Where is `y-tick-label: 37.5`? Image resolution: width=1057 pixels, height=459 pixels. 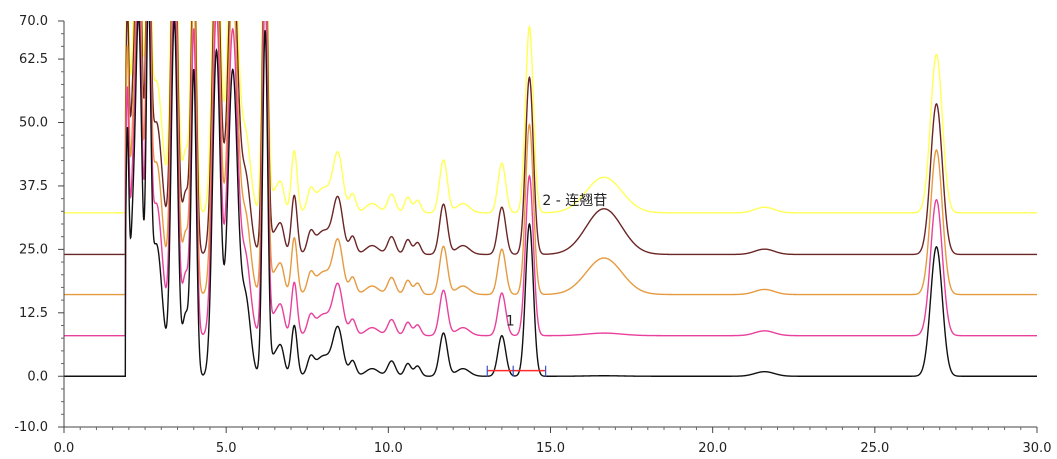
y-tick-label: 37.5 is located at coordinates (33, 186).